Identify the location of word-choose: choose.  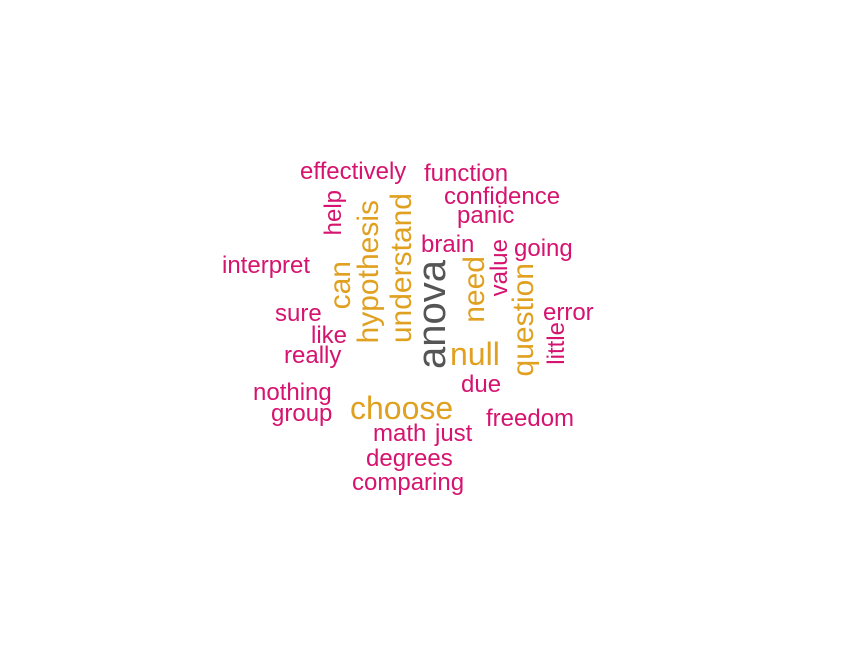
(402, 408).